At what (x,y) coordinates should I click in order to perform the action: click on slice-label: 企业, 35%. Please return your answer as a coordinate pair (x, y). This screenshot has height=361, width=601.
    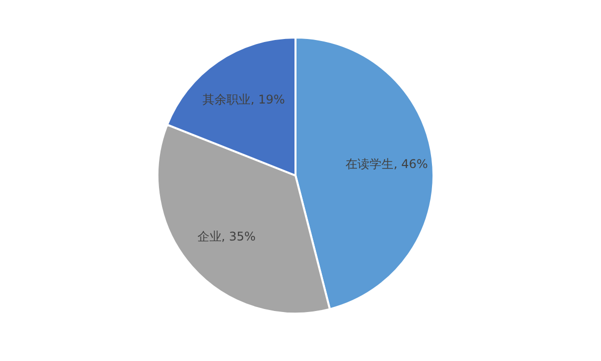
    Looking at the image, I should click on (226, 236).